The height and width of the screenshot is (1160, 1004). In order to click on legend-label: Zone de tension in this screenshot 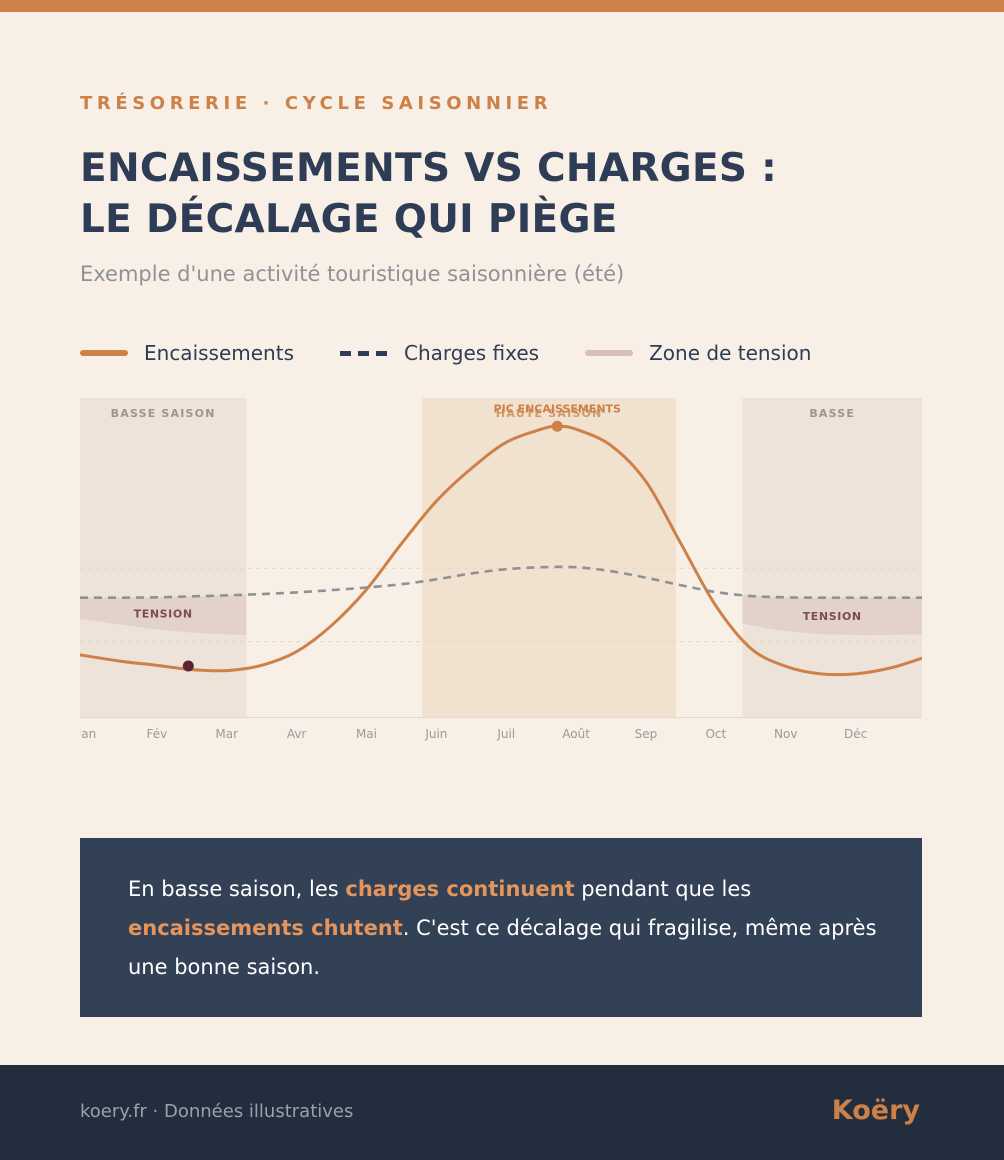, I will do `click(730, 353)`.